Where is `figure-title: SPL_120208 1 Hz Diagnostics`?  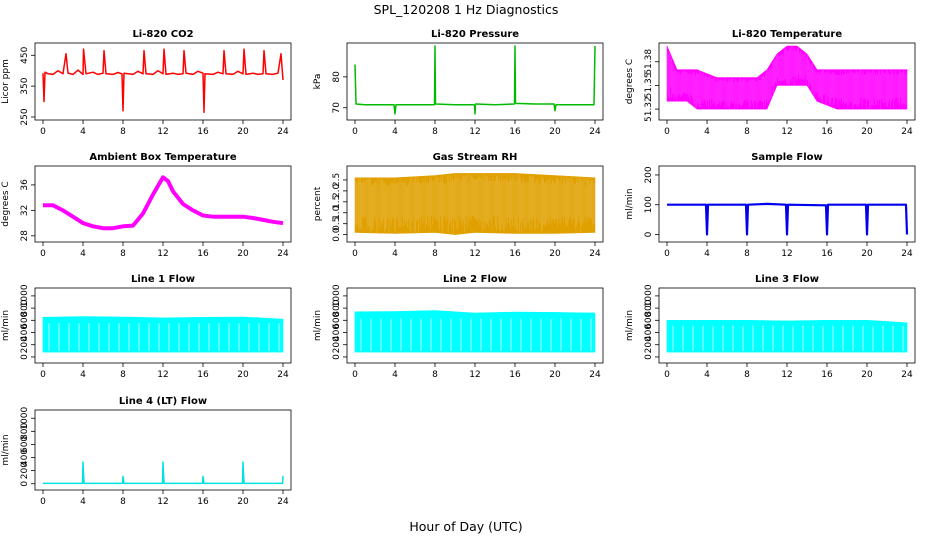 figure-title: SPL_120208 1 Hz Diagnostics is located at coordinates (466, 9).